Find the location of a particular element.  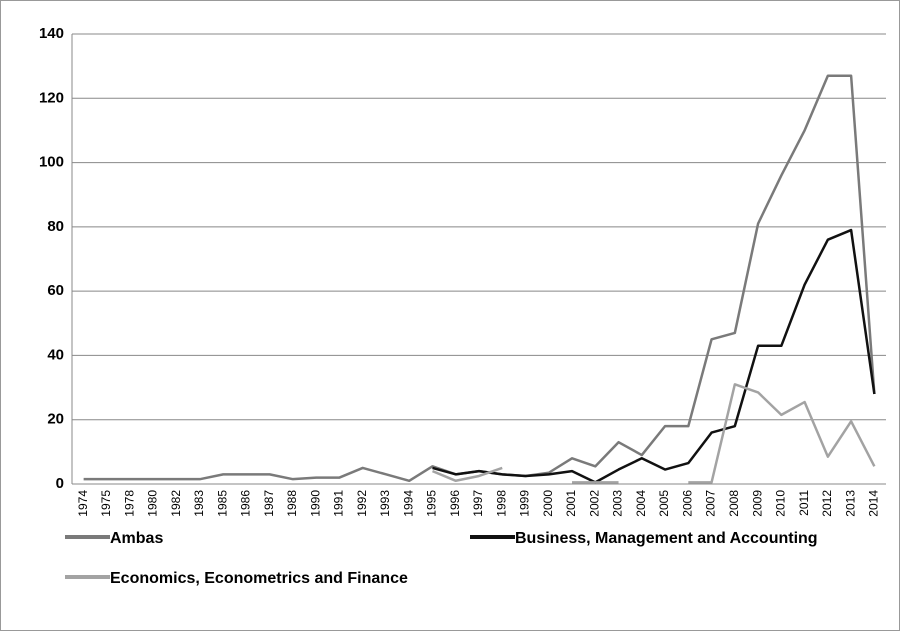

x-tick-label: 1978 is located at coordinates (129, 503).